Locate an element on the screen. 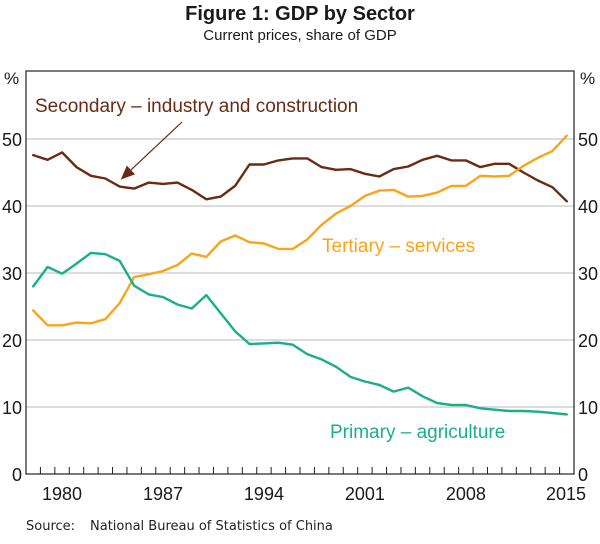 The width and height of the screenshot is (600, 544). y-tick-label-left: 30 is located at coordinates (12, 274).